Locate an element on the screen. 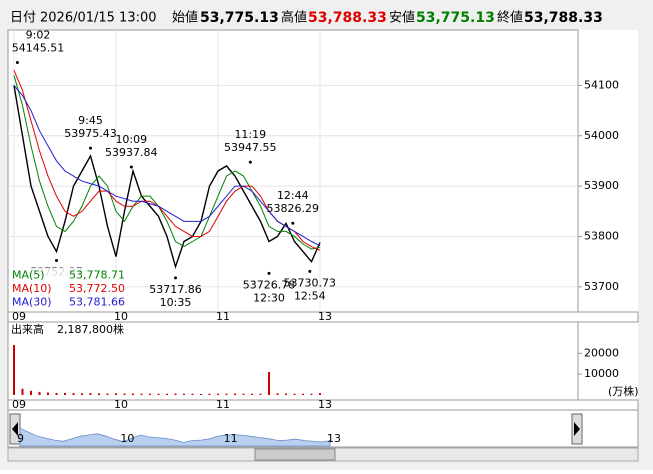 This screenshot has width=653, height=474. overview-frame is located at coordinates (323, 428).